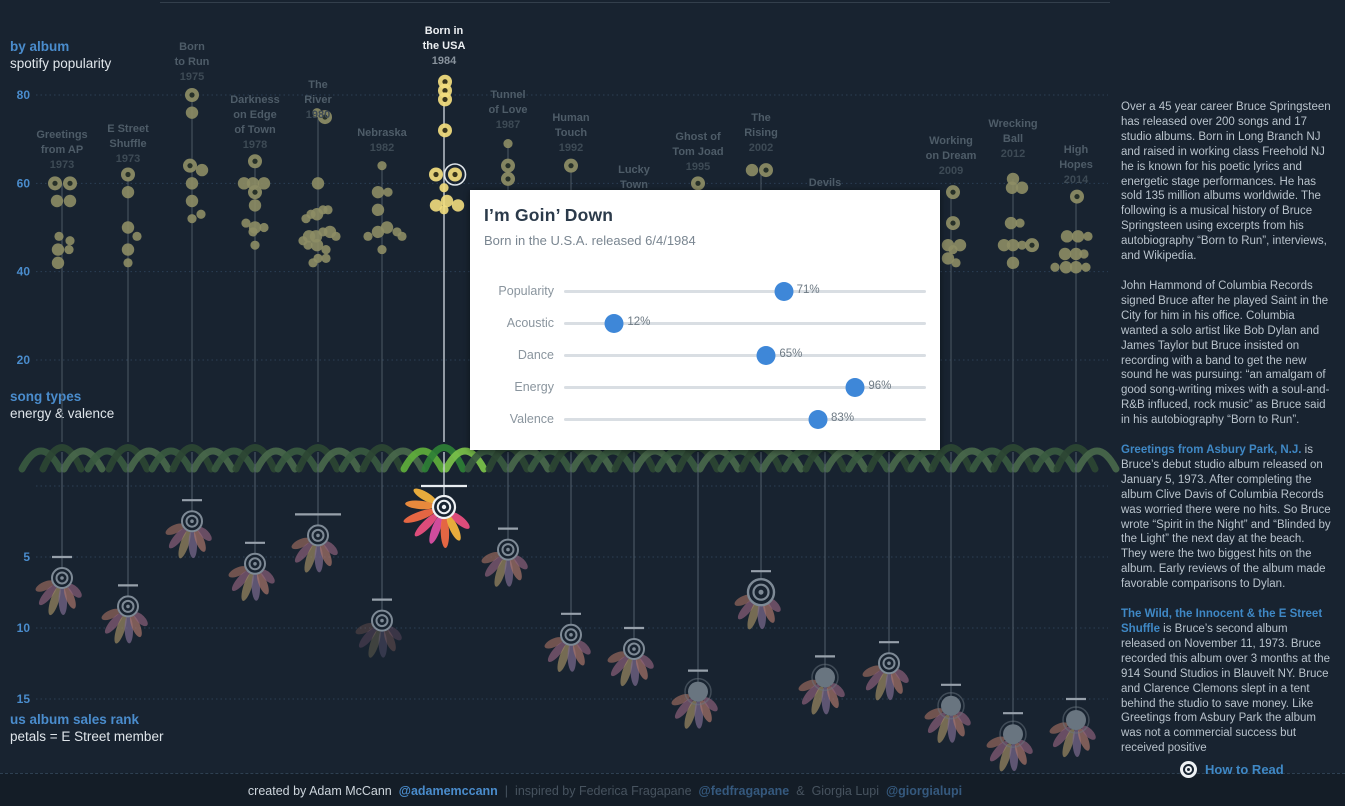  What do you see at coordinates (924, 790) in the screenshot?
I see `giorgialupi-handle-link: @giorgialupi` at bounding box center [924, 790].